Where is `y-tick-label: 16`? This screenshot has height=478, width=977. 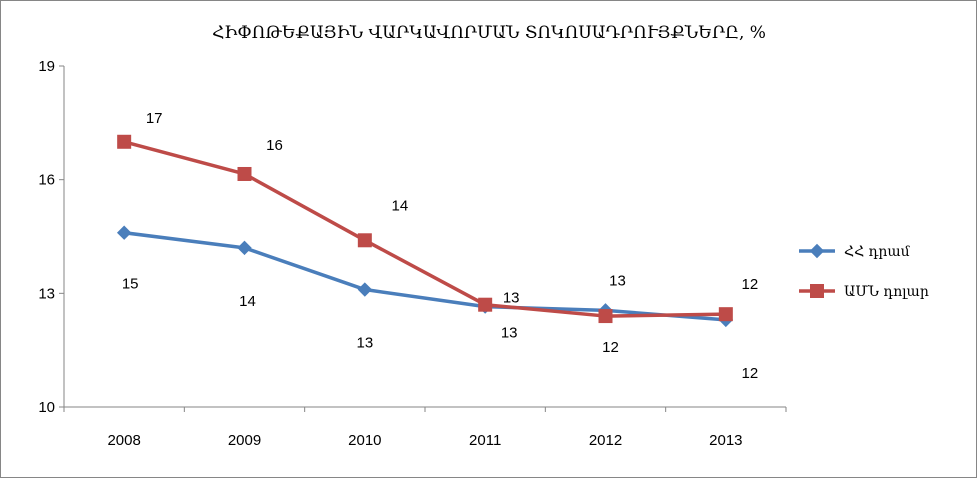
y-tick-label: 16 is located at coordinates (46, 180).